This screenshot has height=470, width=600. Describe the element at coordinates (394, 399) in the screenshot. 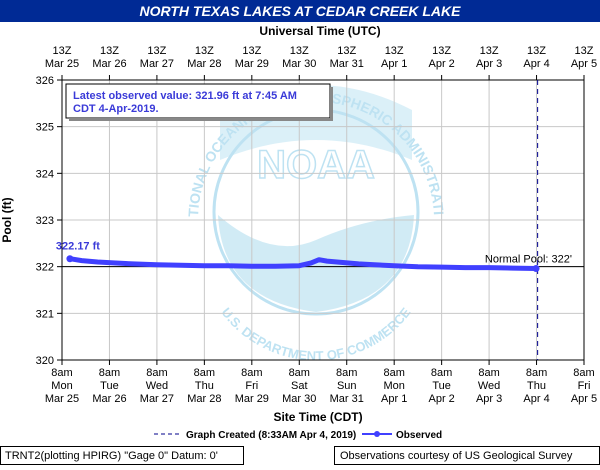

I see `bottom-tick-date: Apr 1` at that location.